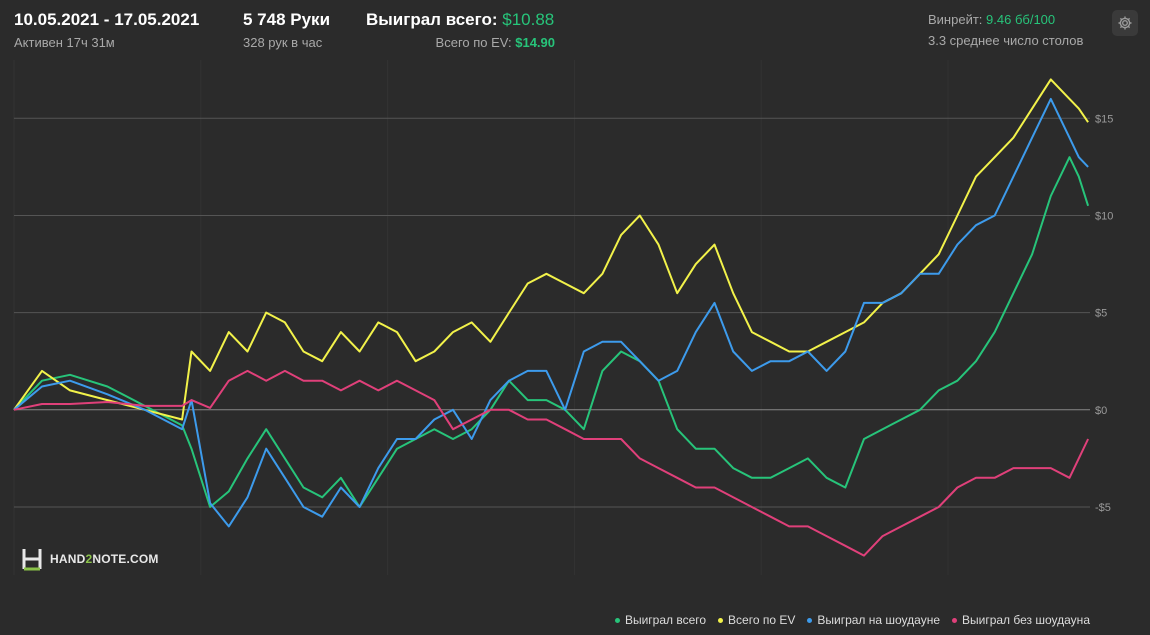 Image resolution: width=1150 pixels, height=635 pixels. Describe the element at coordinates (32, 560) in the screenshot. I see `h2n-logo-icon` at that location.